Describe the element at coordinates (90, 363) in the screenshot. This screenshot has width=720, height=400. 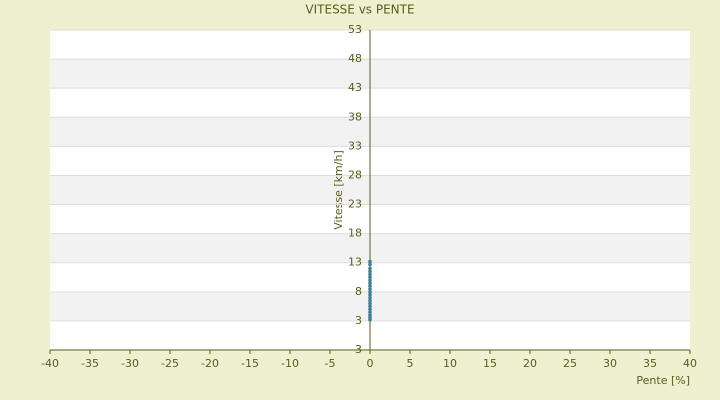
I see `x-tick-label: -35` at that location.